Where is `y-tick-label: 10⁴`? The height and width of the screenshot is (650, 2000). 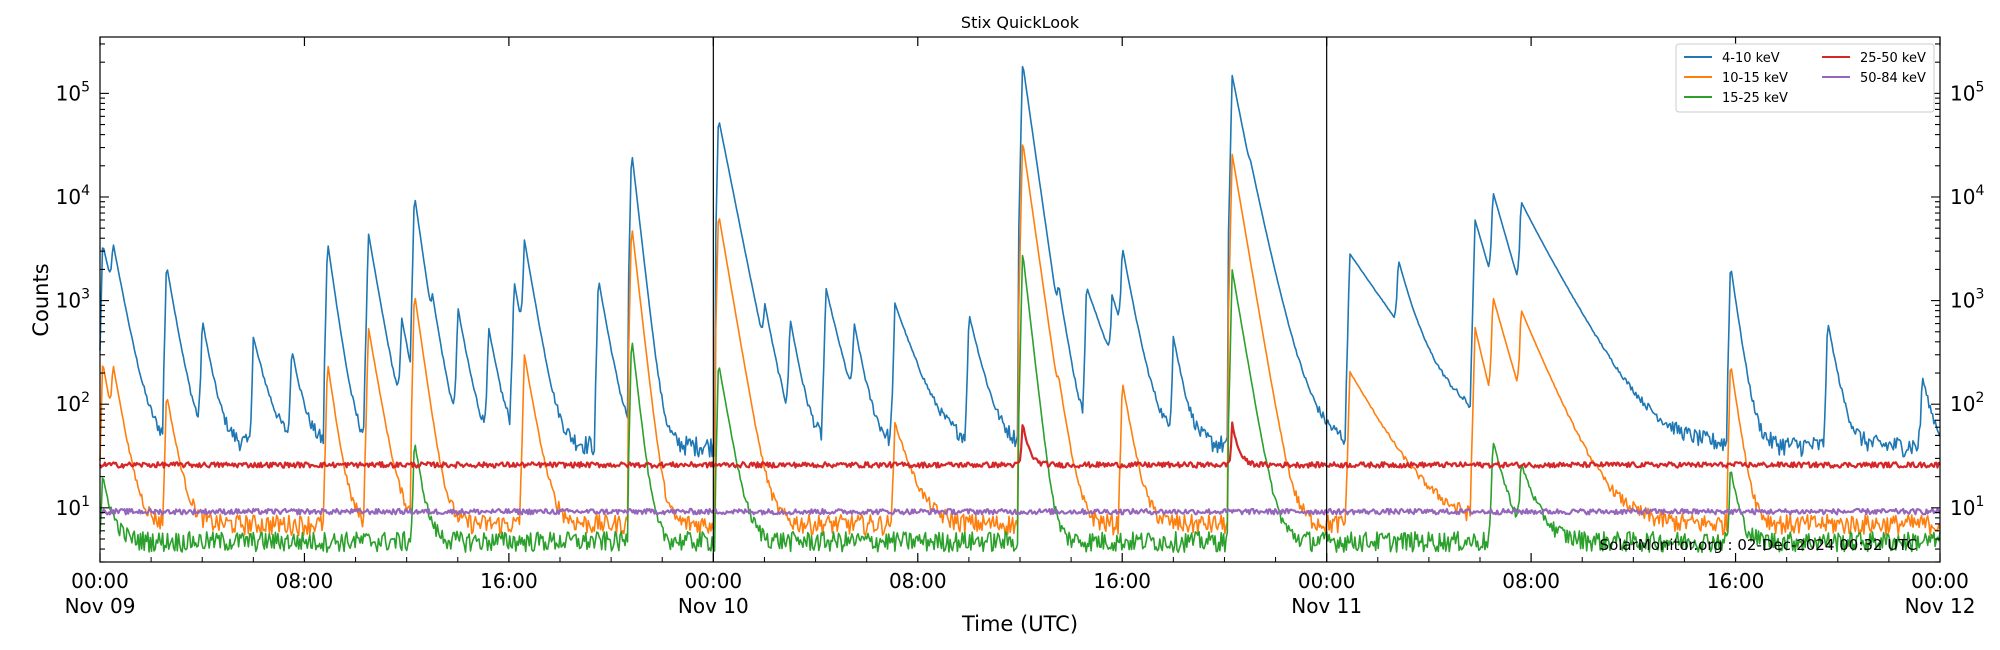
y-tick-label: 10⁴ is located at coordinates (73, 196).